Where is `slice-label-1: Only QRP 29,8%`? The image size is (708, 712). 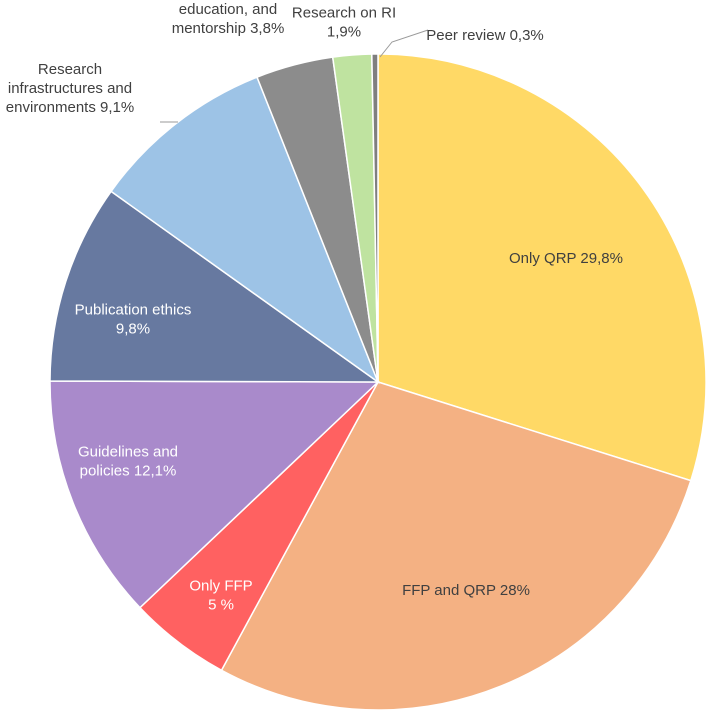 slice-label-1: Only QRP 29,8% is located at coordinates (566, 258).